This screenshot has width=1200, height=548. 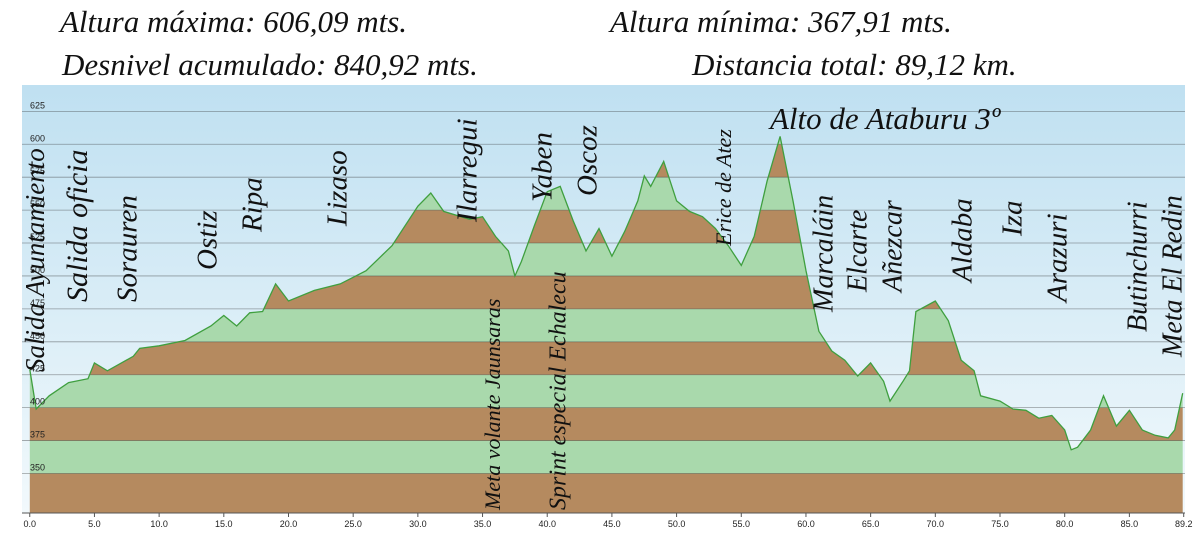 I want to click on place-label: Aldaba, so click(x=963, y=241).